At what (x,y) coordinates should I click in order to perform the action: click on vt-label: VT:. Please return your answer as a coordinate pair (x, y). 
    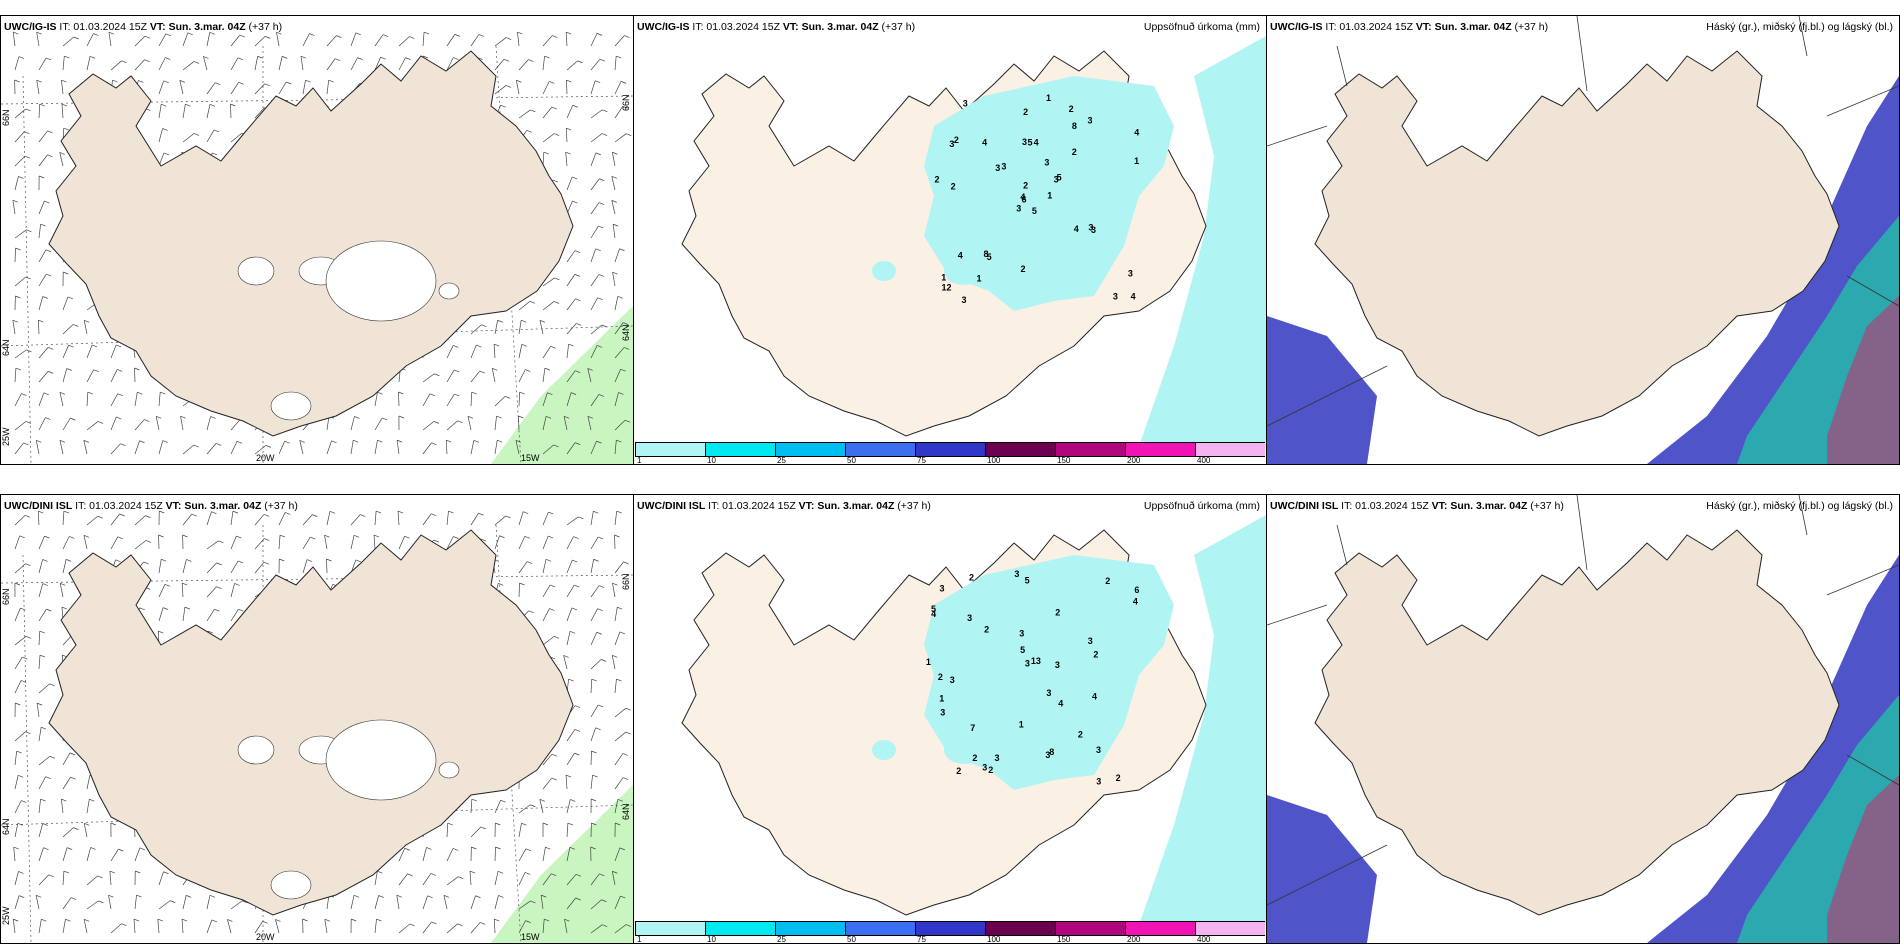
    Looking at the image, I should click on (1441, 506).